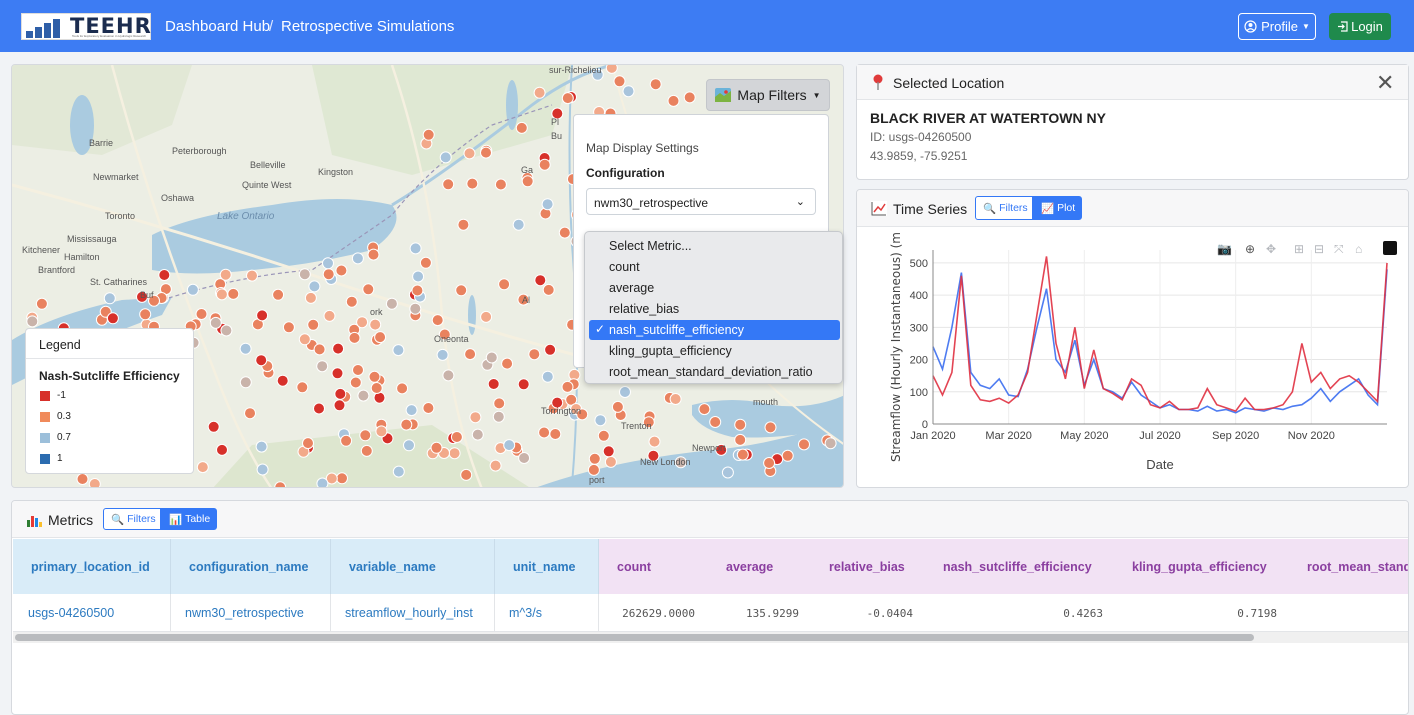 The image size is (1414, 715). What do you see at coordinates (1358, 567) in the screenshot?
I see `column-header: root_mean_stand` at bounding box center [1358, 567].